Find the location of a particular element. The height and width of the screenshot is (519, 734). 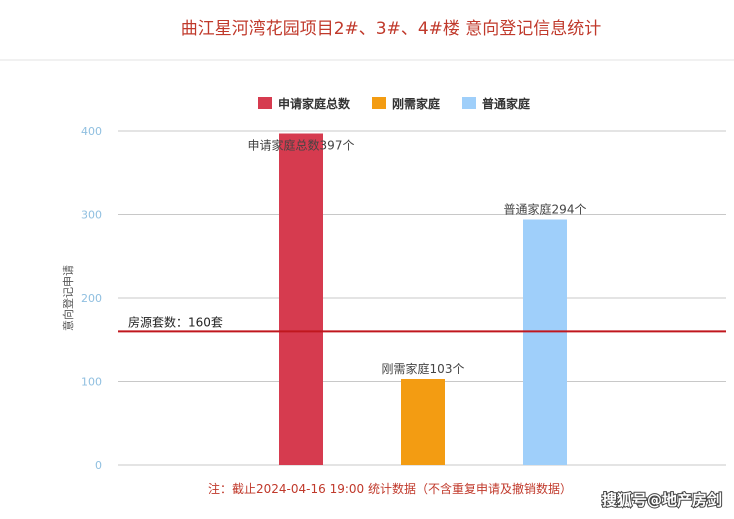

data-label: 普通家庭294个 is located at coordinates (545, 209).